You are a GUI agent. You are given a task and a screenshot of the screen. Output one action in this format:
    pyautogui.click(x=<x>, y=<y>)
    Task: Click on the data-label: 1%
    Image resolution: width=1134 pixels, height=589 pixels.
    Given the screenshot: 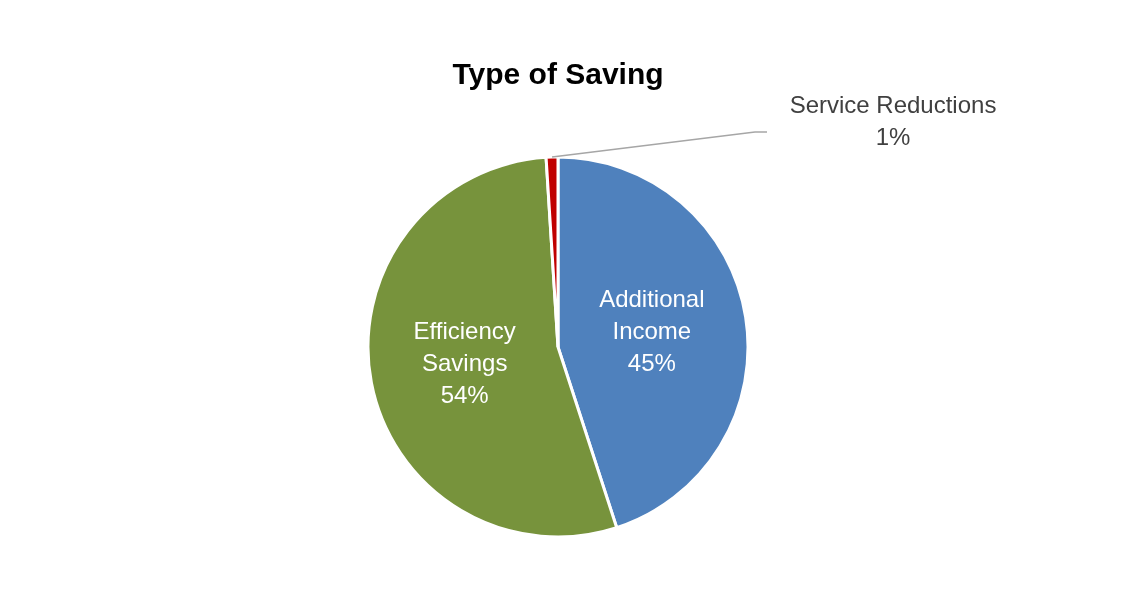 What is the action you would take?
    pyautogui.click(x=893, y=136)
    